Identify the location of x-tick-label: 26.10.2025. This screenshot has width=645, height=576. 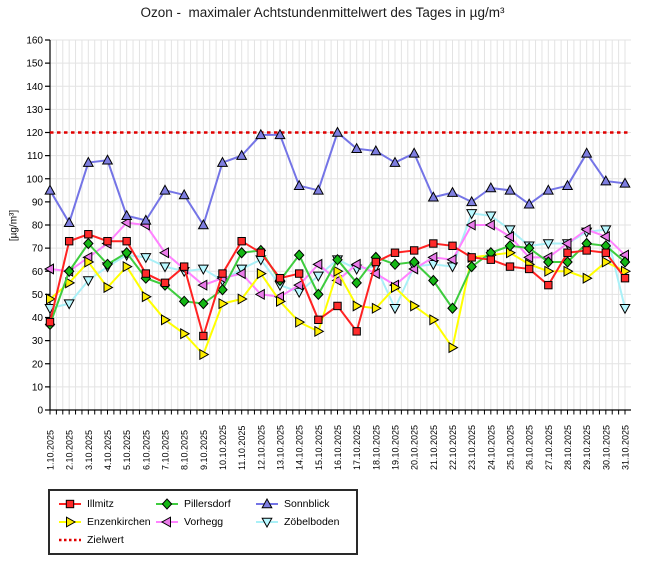
(530, 447).